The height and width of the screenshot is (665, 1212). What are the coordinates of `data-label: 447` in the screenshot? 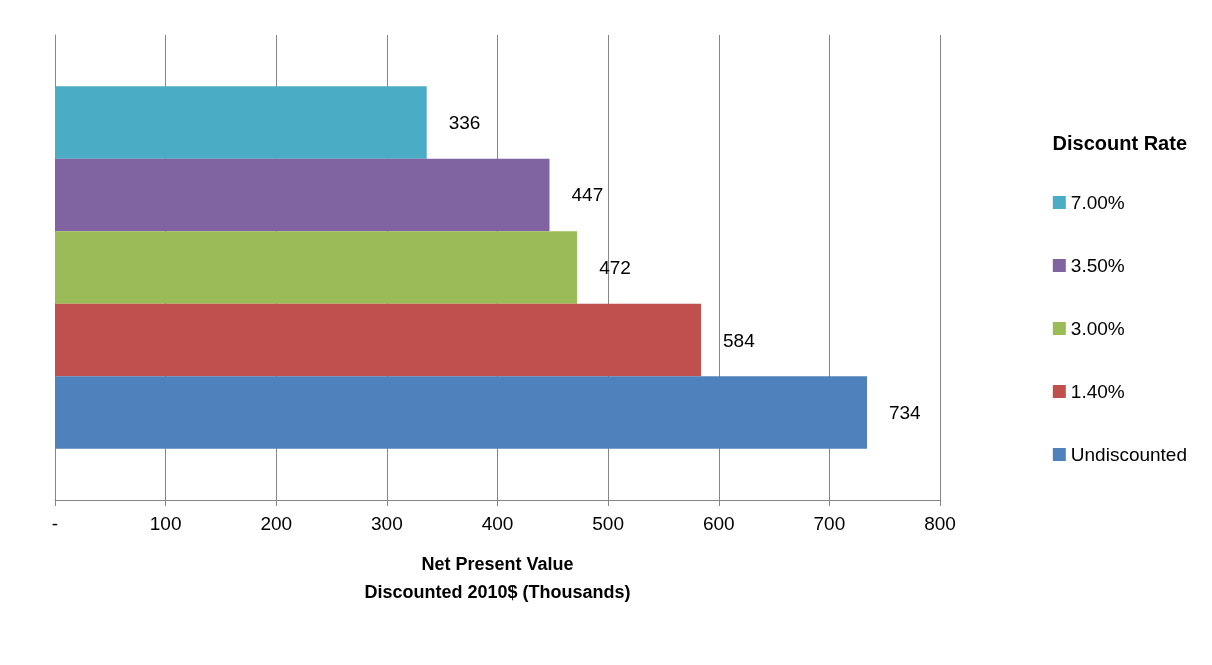 It's located at (587, 195).